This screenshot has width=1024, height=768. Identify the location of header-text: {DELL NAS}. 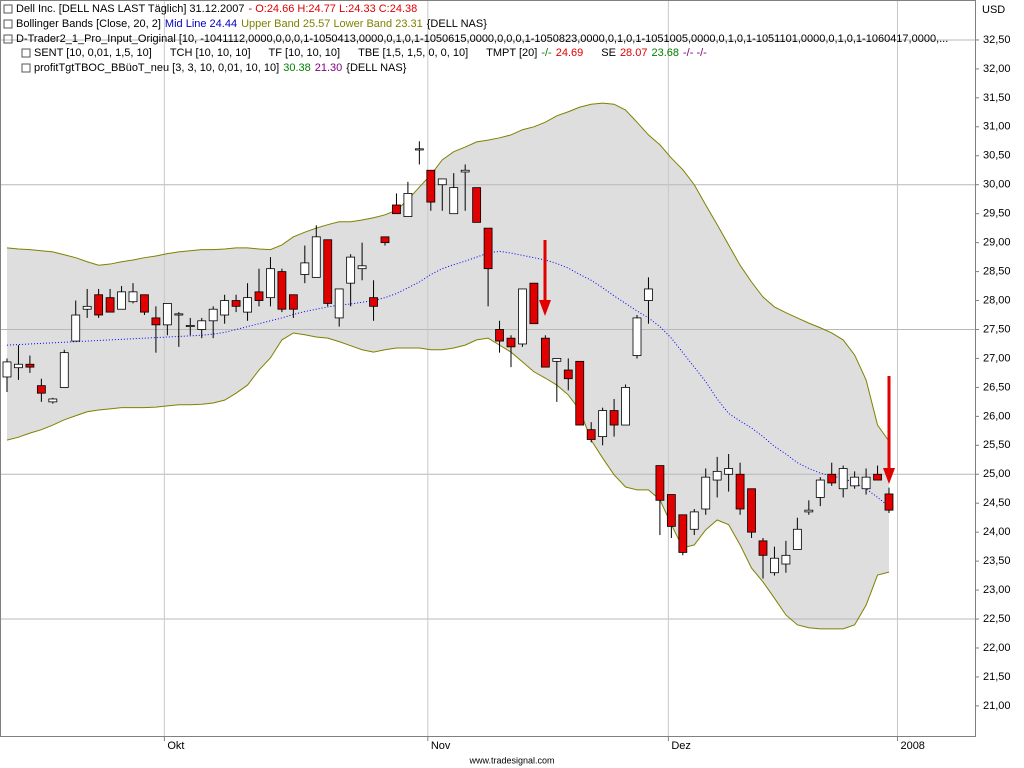
(457, 24).